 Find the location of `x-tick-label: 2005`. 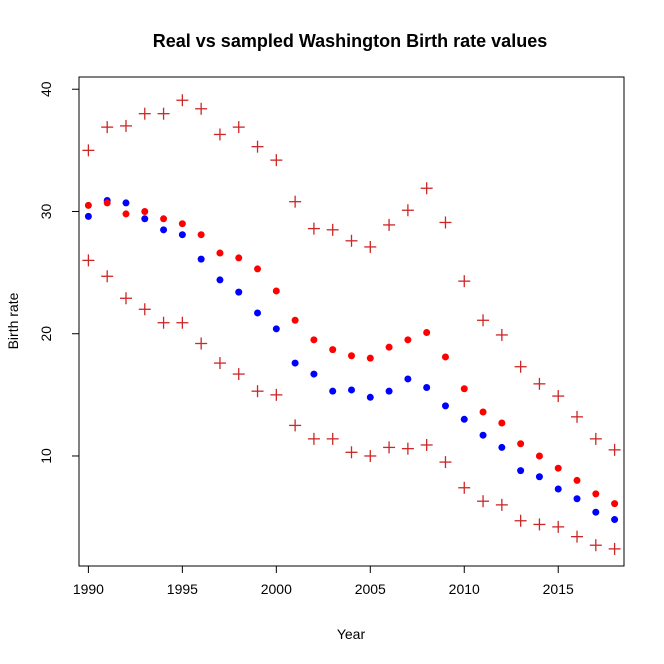

x-tick-label: 2005 is located at coordinates (370, 589).